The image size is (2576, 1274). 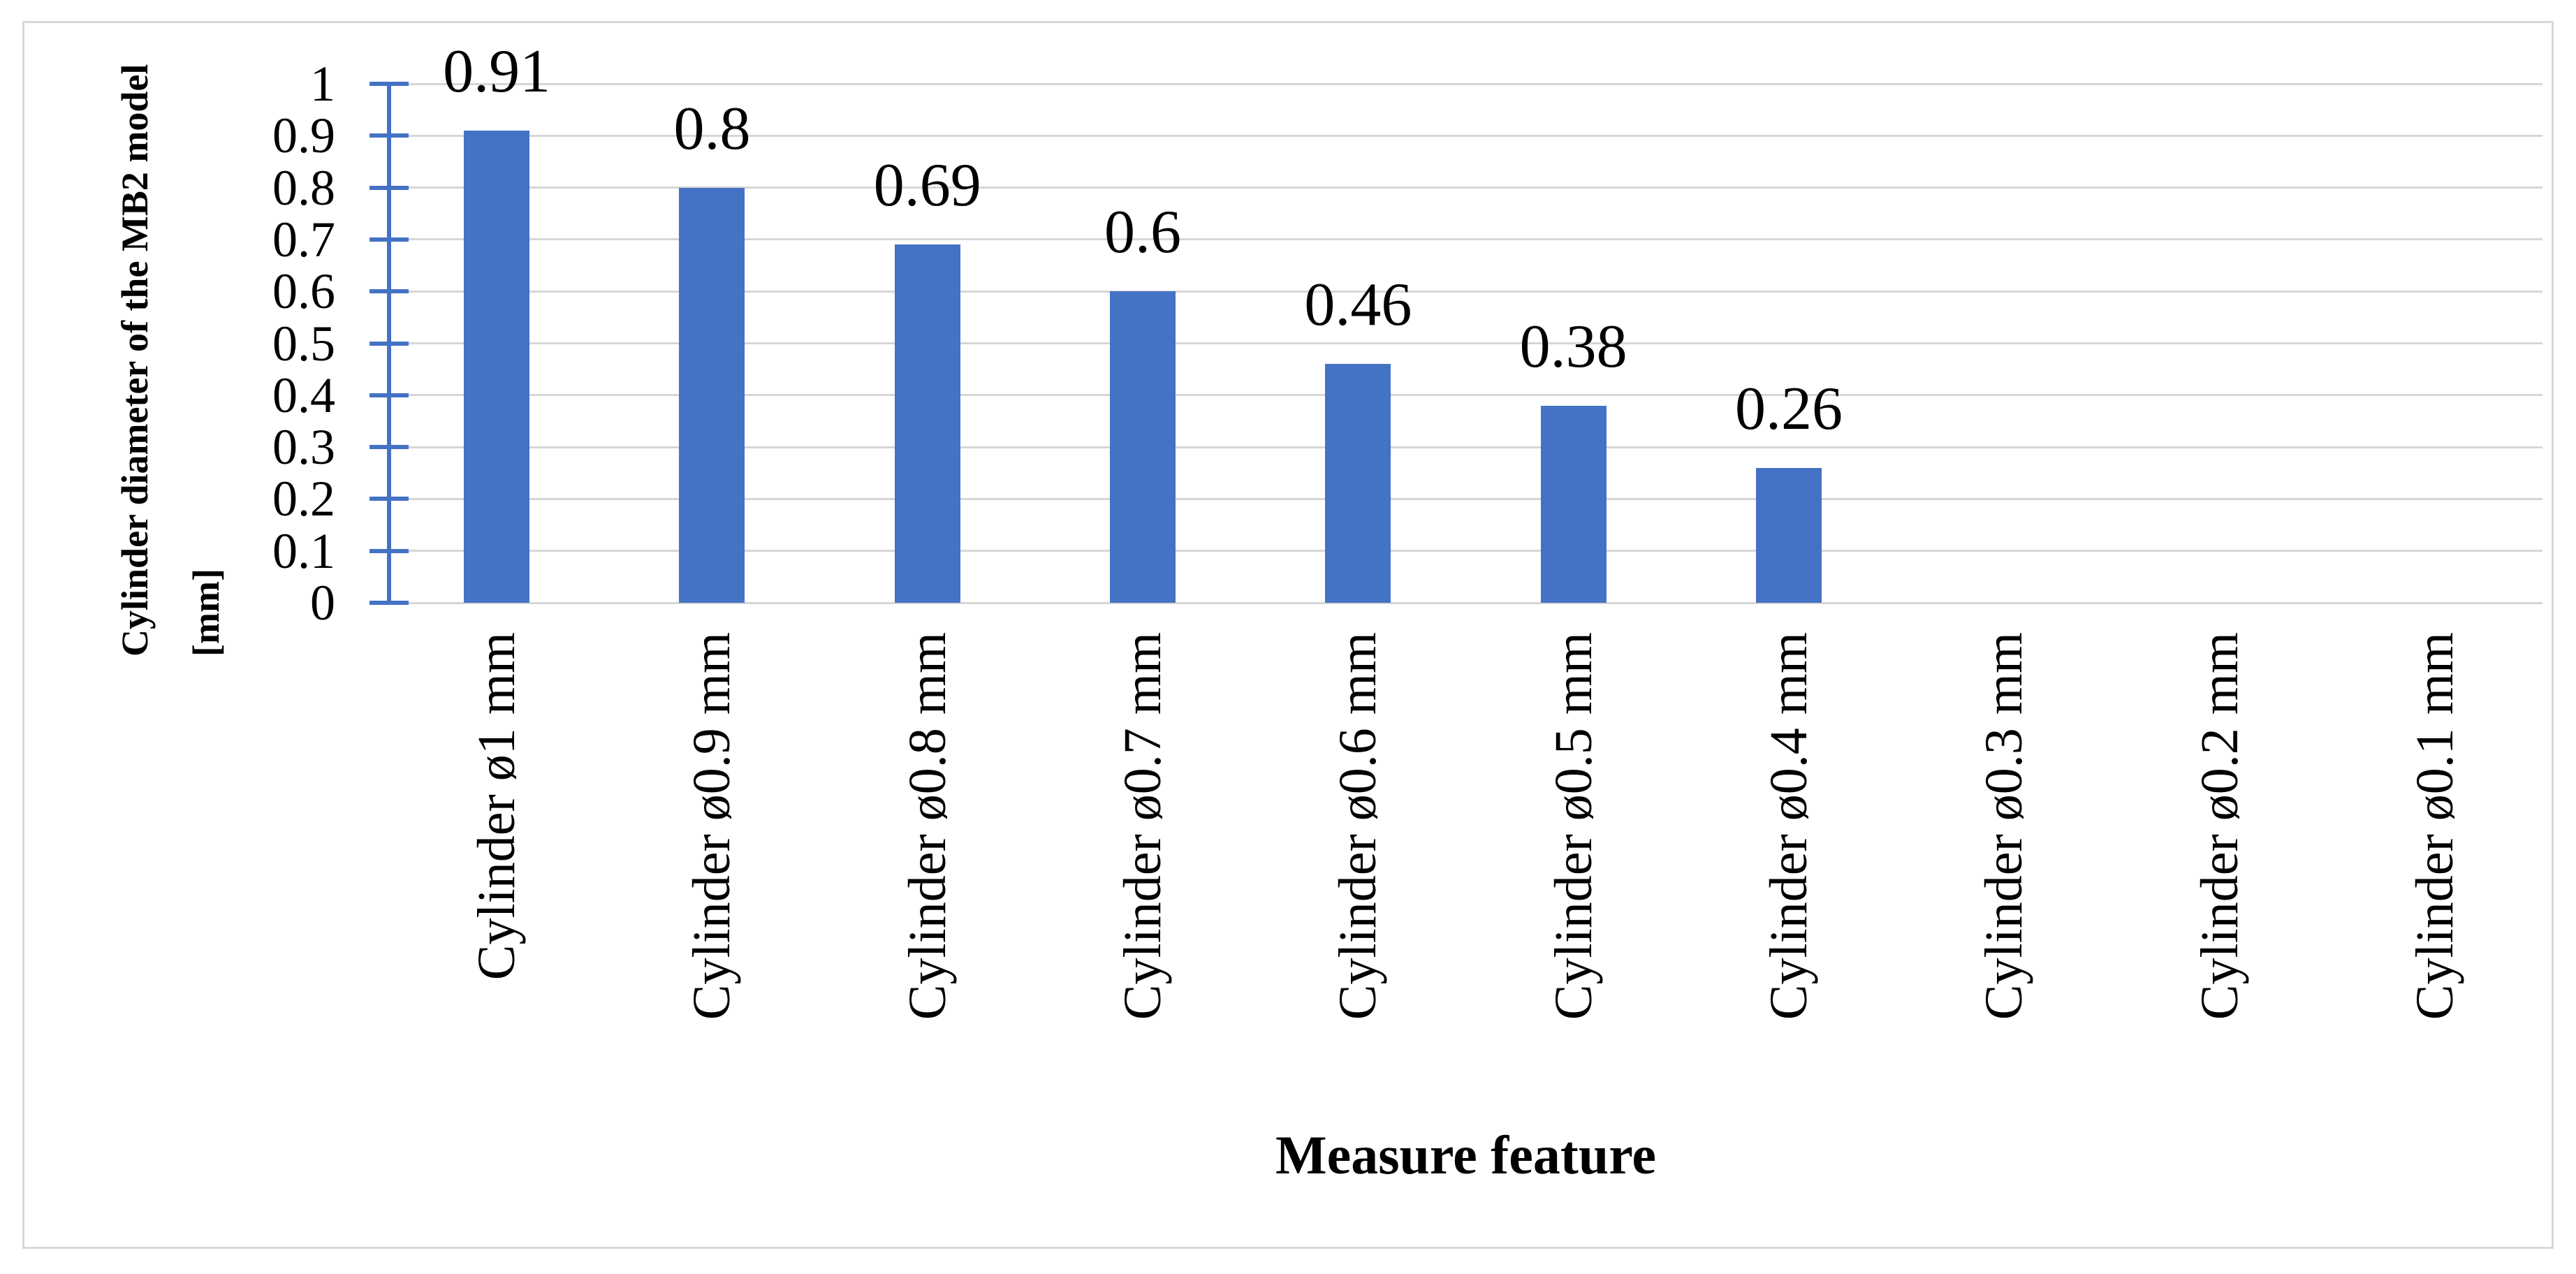 What do you see at coordinates (303, 239) in the screenshot?
I see `y-tick-label: 0.7` at bounding box center [303, 239].